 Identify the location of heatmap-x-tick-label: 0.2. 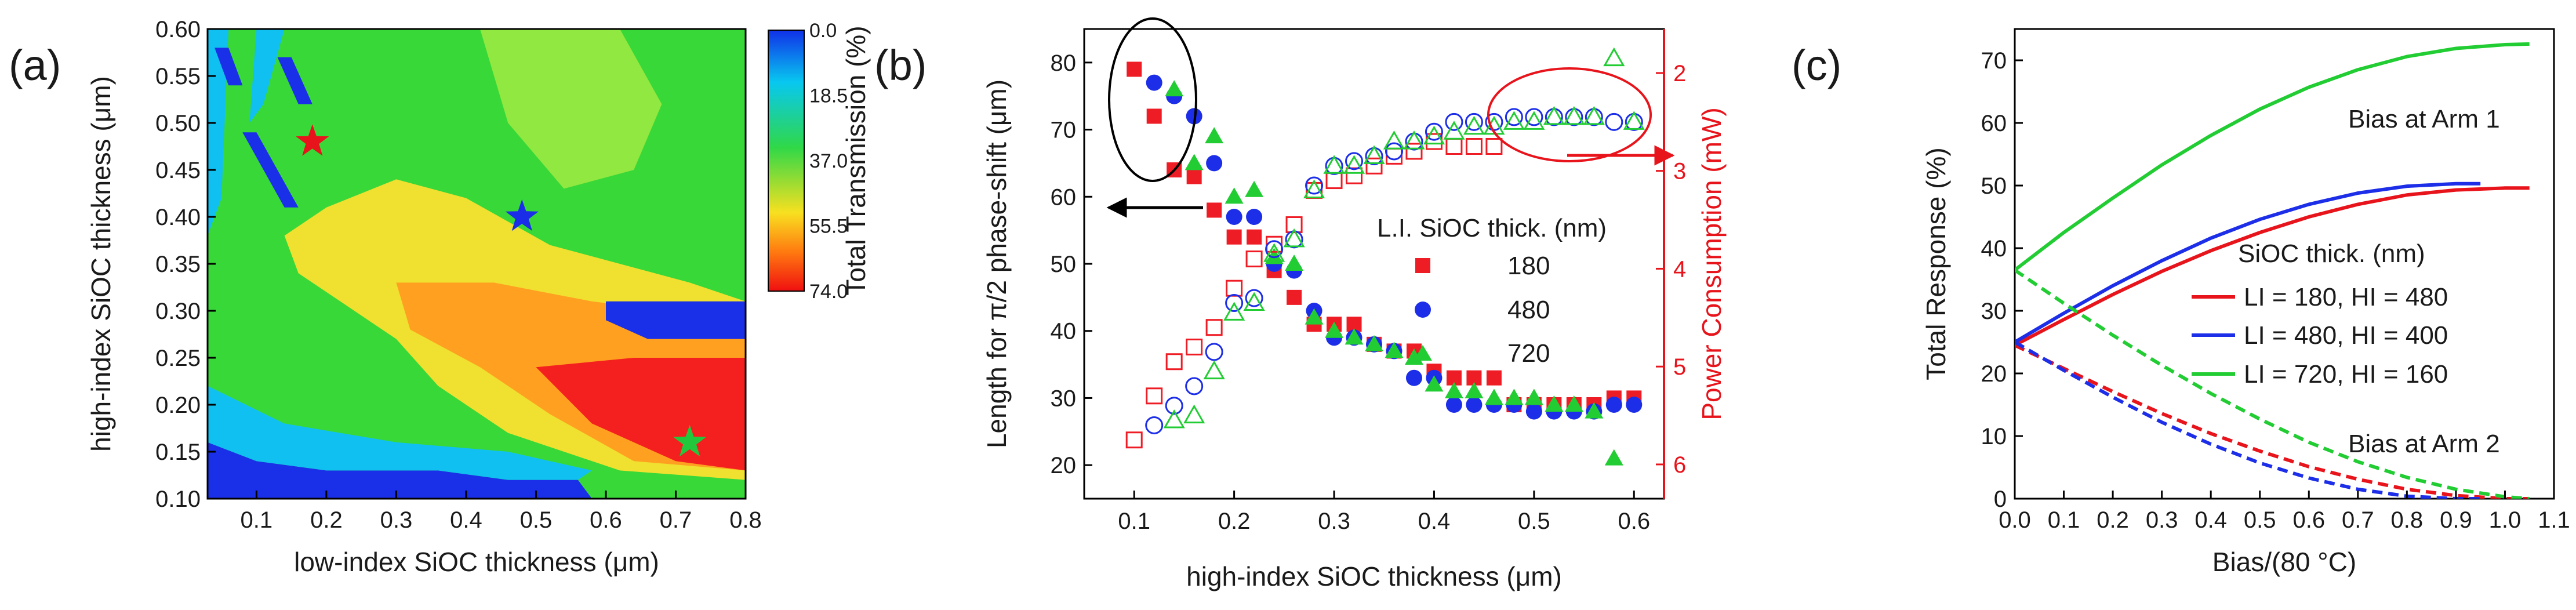
(326, 520).